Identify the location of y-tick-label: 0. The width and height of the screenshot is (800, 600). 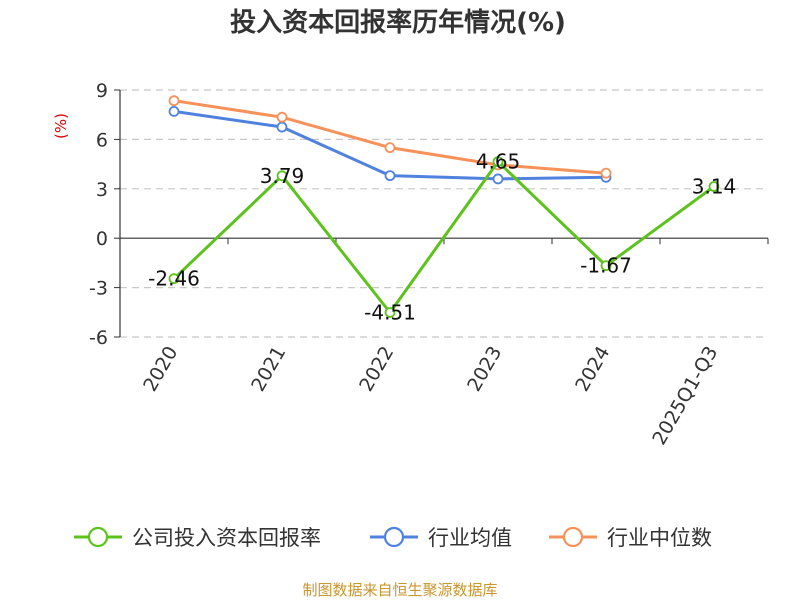
(102, 239).